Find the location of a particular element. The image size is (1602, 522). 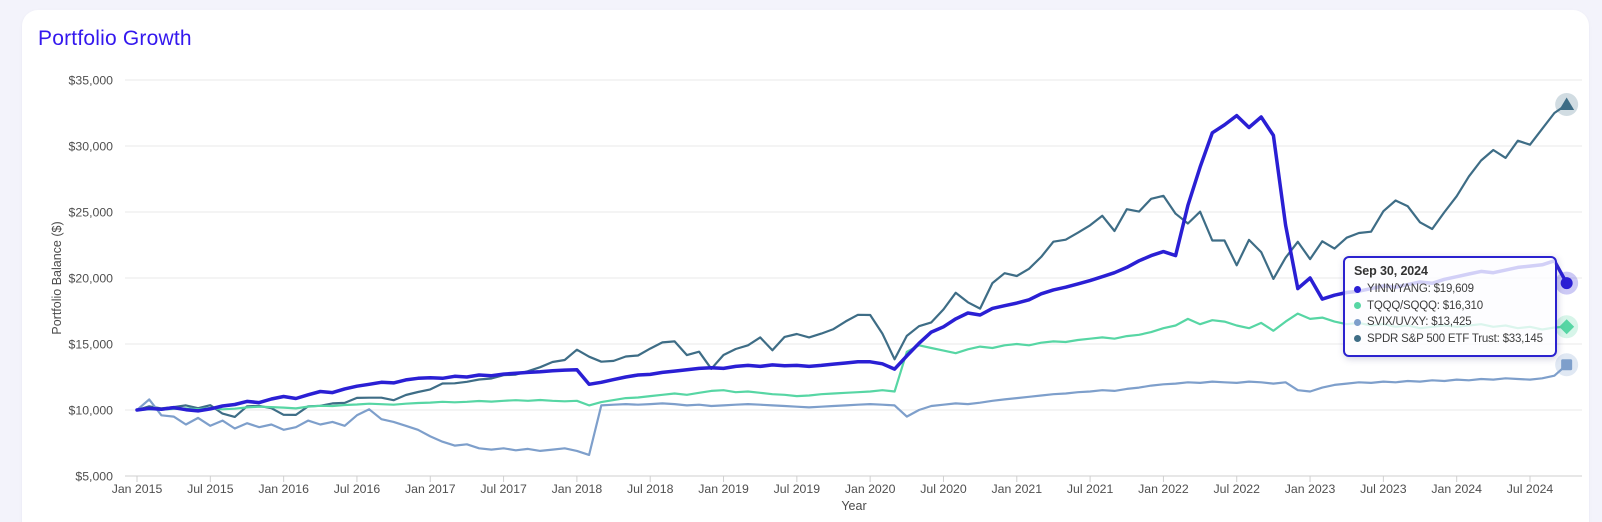

x-tick-label: Jan 2019 is located at coordinates (723, 489).